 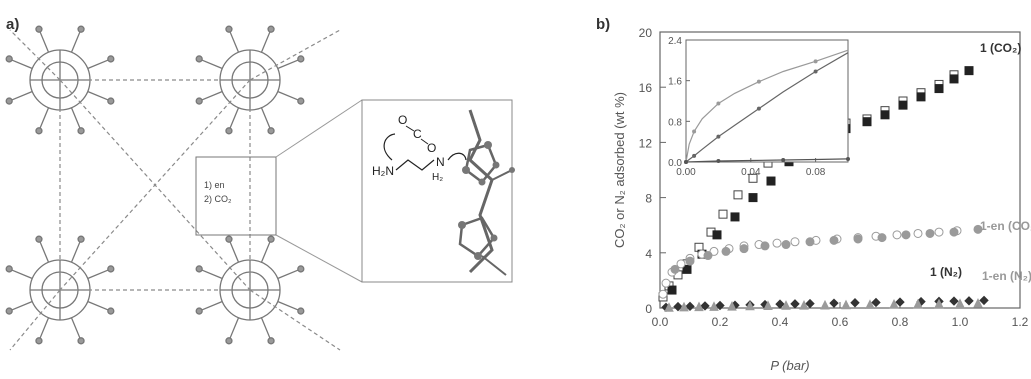 What do you see at coordinates (1005, 226) in the screenshot?
I see `annotation-1en-co2: 1-en (CO₂)` at bounding box center [1005, 226].